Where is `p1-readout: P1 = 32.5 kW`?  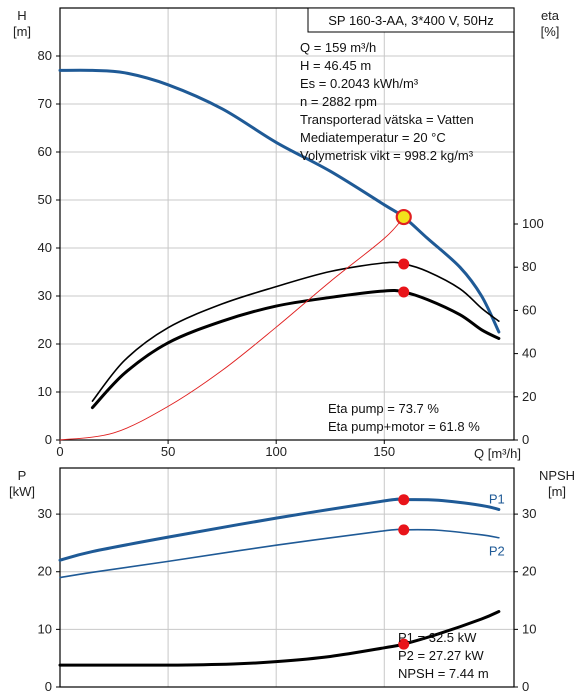
p1-readout: P1 = 32.5 kW is located at coordinates (437, 637).